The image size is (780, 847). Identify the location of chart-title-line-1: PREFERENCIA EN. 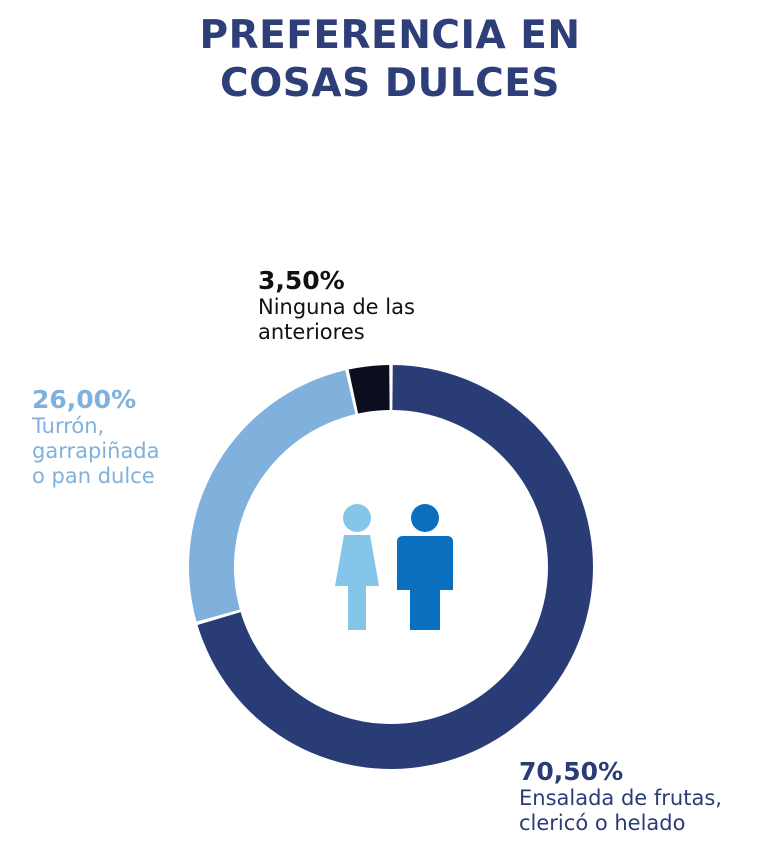
(390, 35).